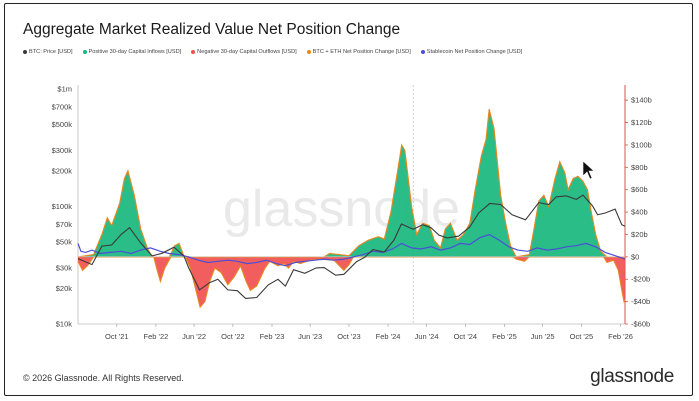 This screenshot has height=401, width=699. I want to click on left-tick-label: $700k, so click(62, 107).